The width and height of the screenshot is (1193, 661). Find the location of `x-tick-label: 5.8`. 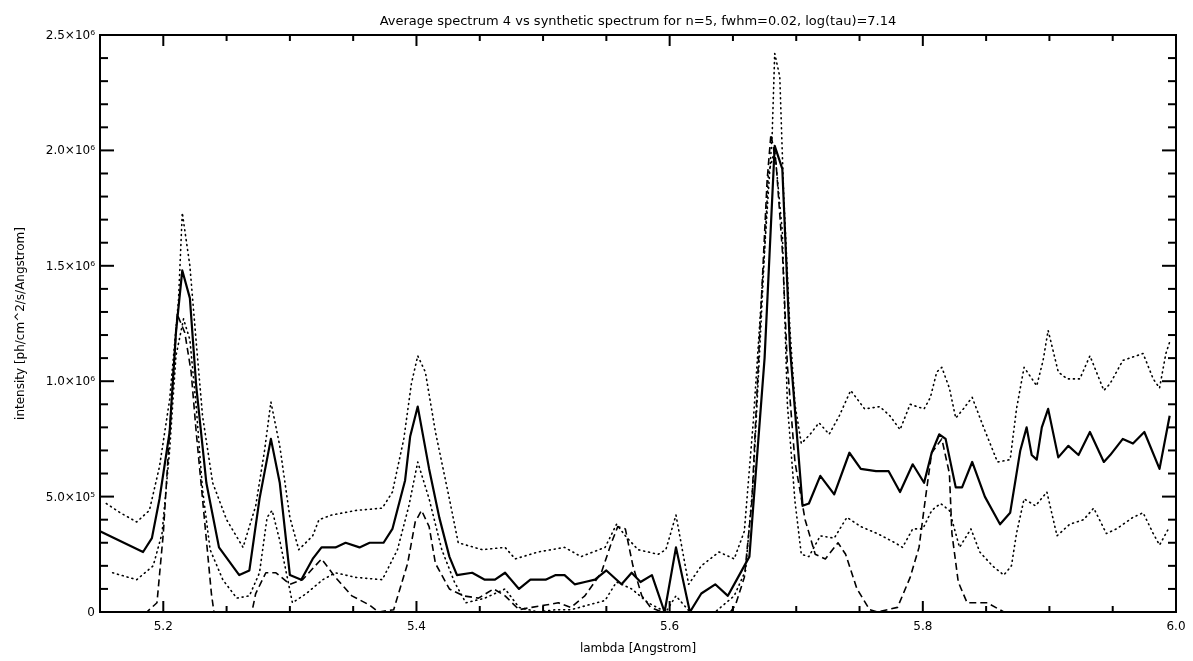

x-tick-label: 5.8 is located at coordinates (923, 626).